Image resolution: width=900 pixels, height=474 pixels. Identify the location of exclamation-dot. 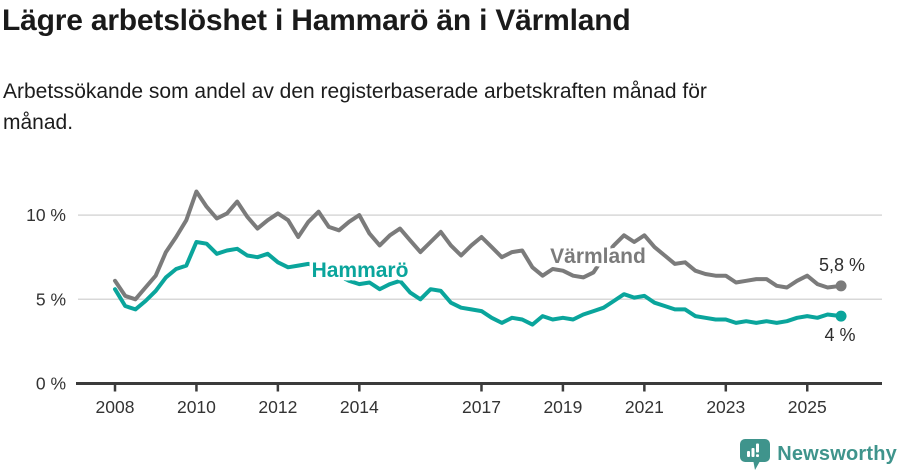
(758, 455).